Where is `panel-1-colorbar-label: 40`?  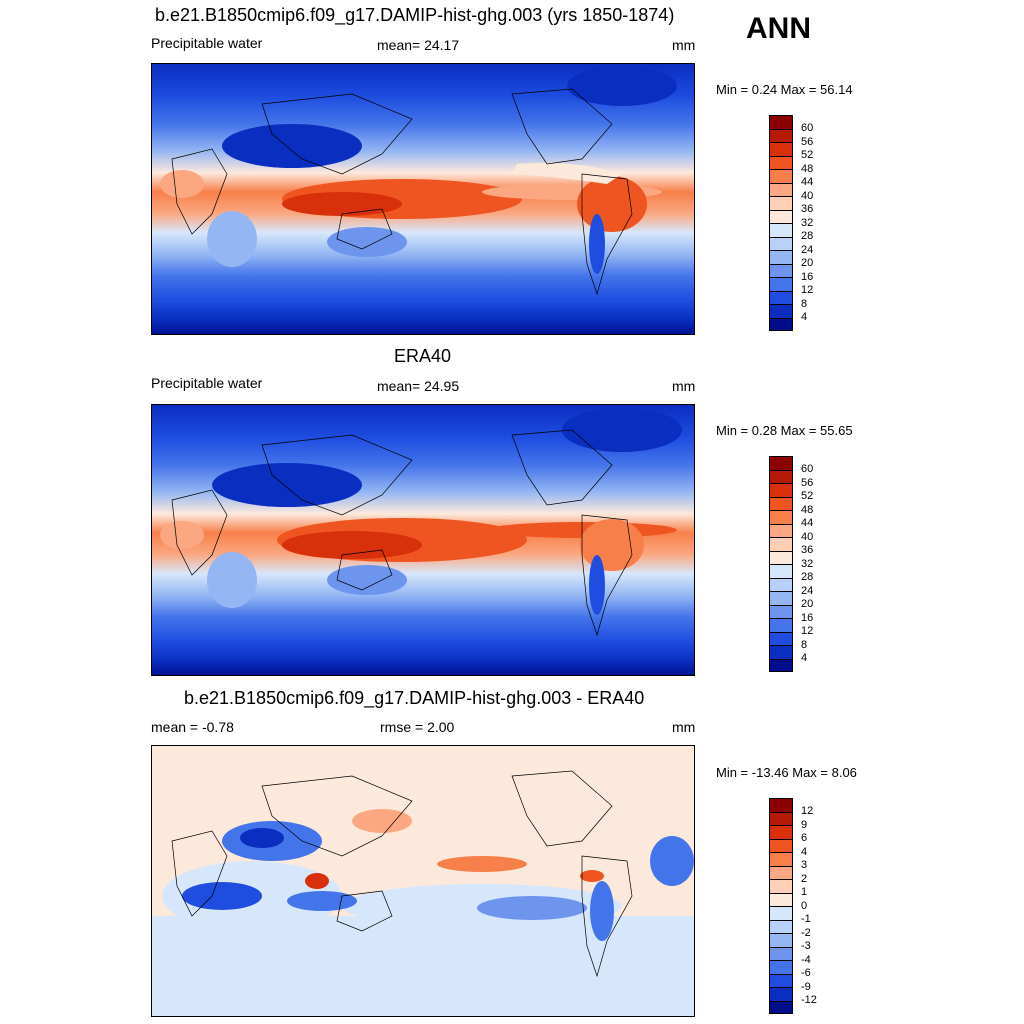 panel-1-colorbar-label: 40 is located at coordinates (807, 195).